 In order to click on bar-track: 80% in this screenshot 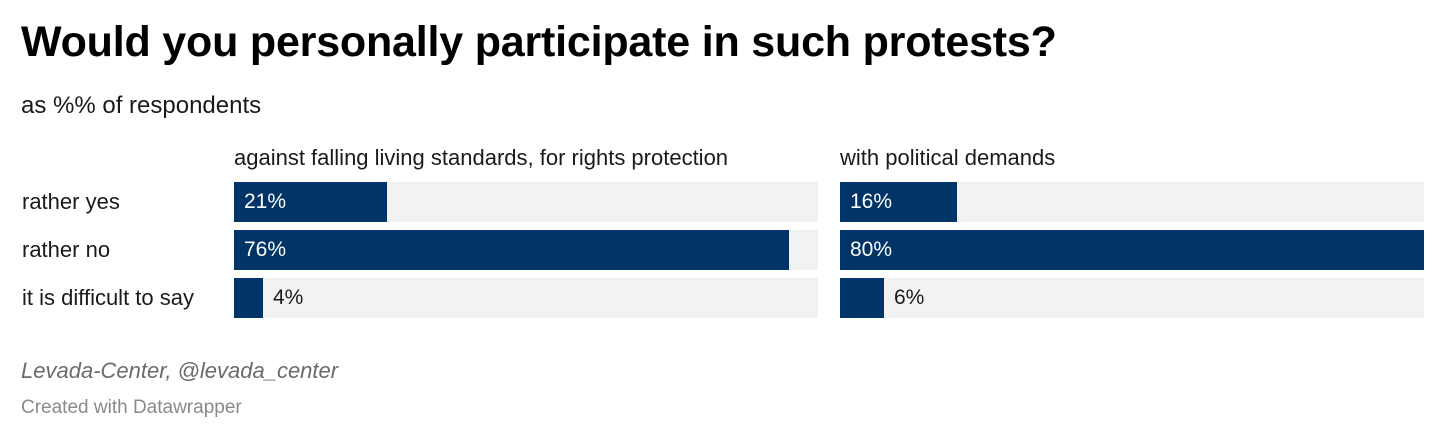, I will do `click(1132, 250)`.